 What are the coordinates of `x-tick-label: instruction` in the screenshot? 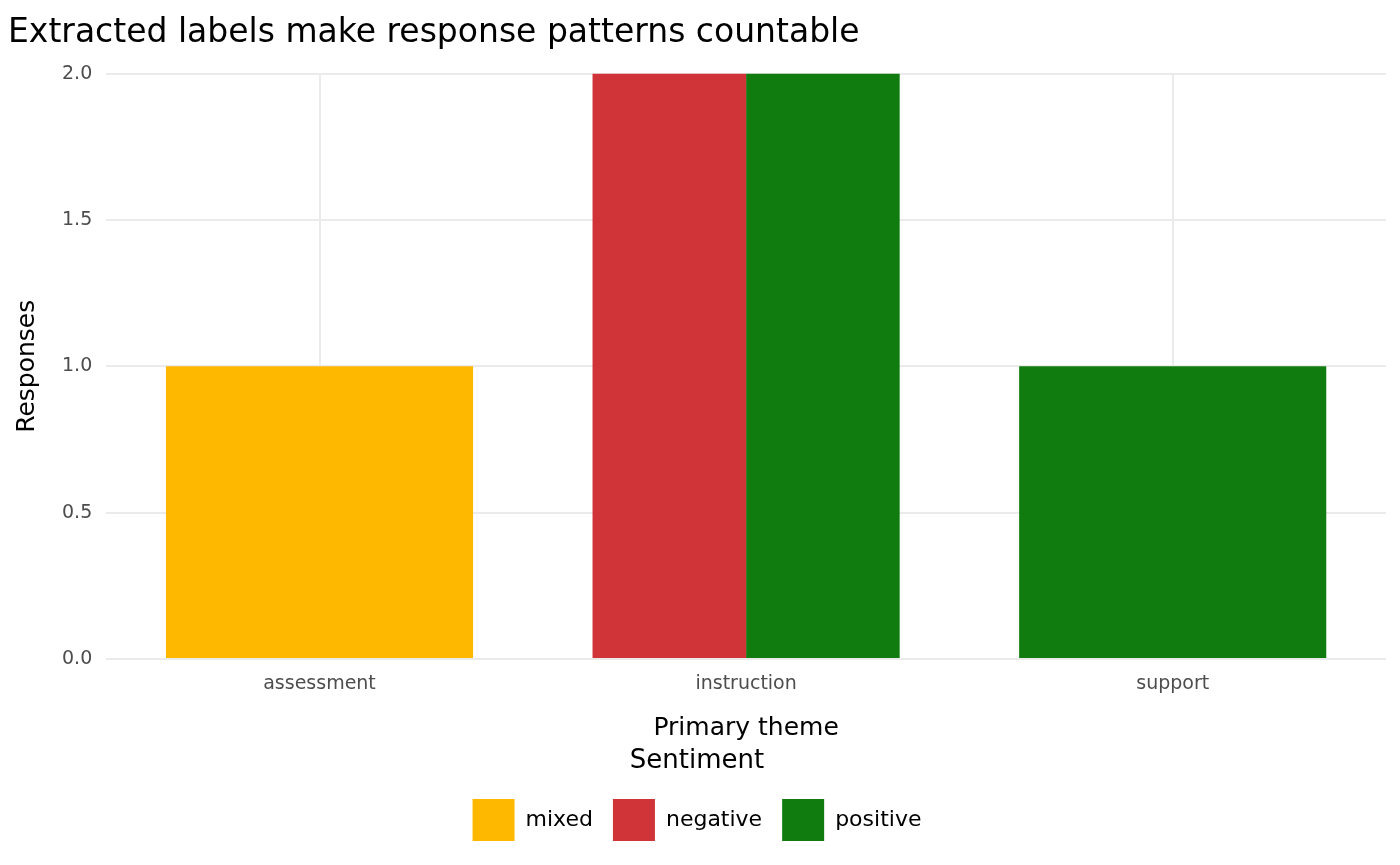 It's located at (746, 682).